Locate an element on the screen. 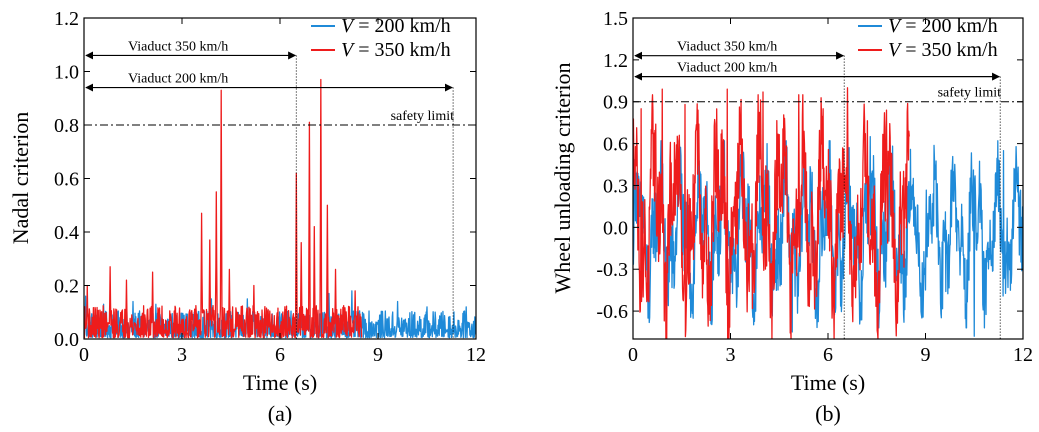 This screenshot has width=1039, height=432. y-tick-label: -0.3 is located at coordinates (612, 270).